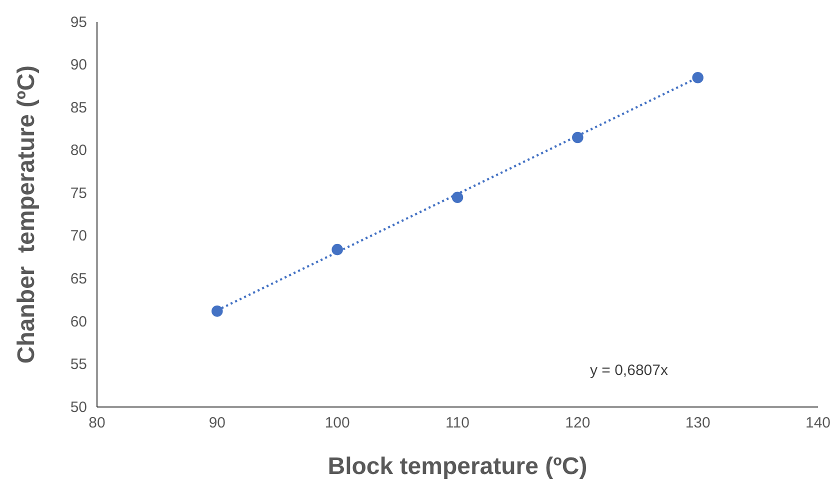 This screenshot has width=836, height=488. What do you see at coordinates (458, 423) in the screenshot?
I see `x-tick-label: 110` at bounding box center [458, 423].